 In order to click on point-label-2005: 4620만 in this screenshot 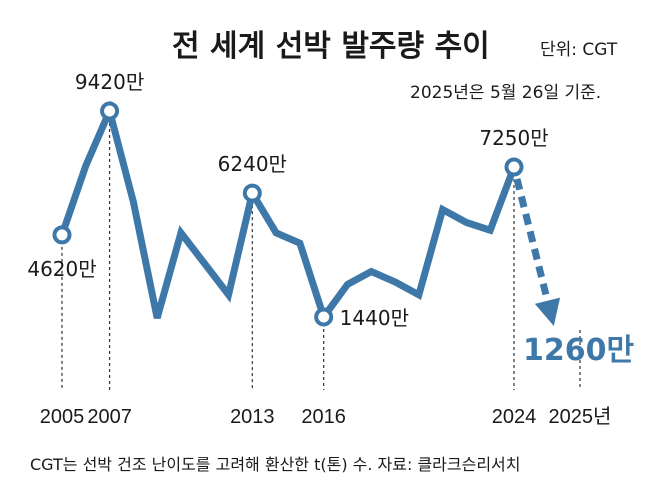, I will do `click(61, 269)`.